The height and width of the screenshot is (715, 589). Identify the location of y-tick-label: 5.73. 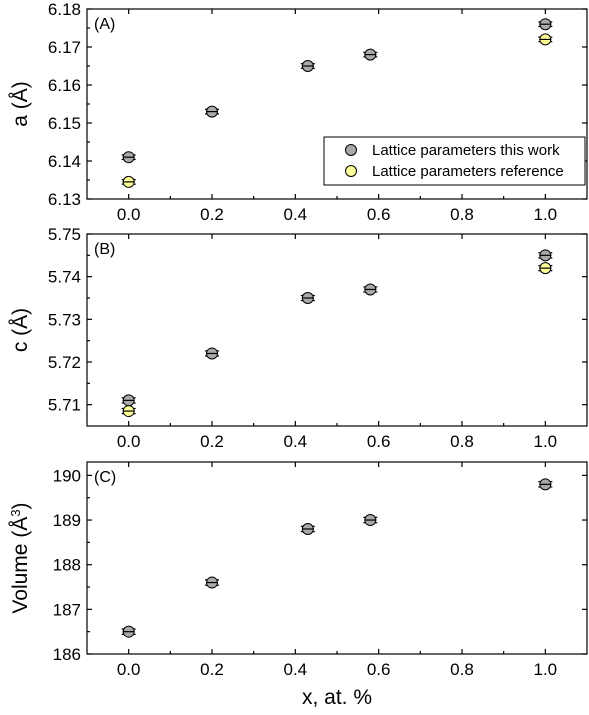
(64, 319).